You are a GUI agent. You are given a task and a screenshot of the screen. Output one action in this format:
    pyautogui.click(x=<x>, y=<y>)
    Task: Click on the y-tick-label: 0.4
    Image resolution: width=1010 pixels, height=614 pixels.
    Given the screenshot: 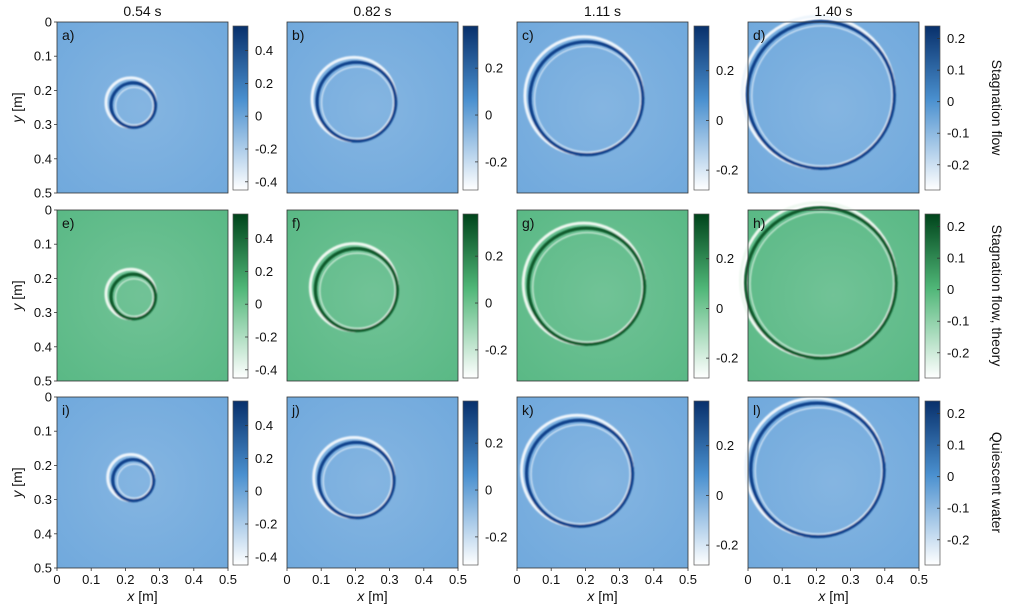 What is the action you would take?
    pyautogui.click(x=43, y=158)
    